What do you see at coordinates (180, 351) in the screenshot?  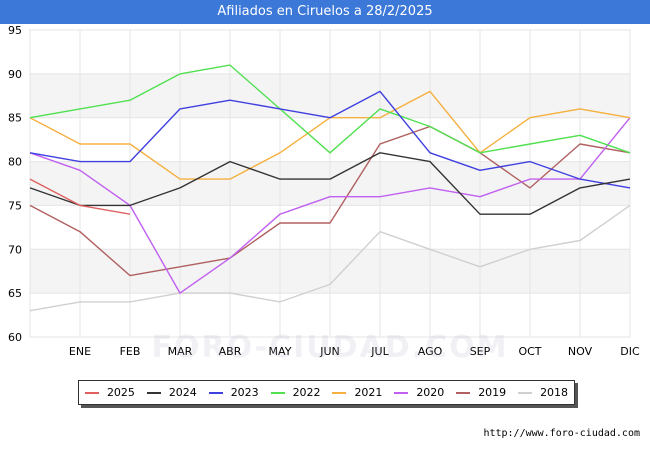 I see `x-tick-label: MAR` at bounding box center [180, 351].